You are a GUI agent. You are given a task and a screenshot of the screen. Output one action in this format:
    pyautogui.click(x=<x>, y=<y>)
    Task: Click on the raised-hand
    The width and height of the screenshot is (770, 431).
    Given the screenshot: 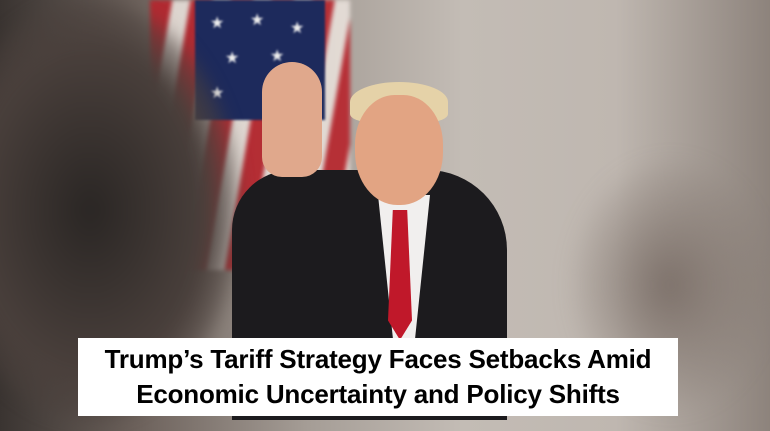 What is the action you would take?
    pyautogui.click(x=292, y=119)
    